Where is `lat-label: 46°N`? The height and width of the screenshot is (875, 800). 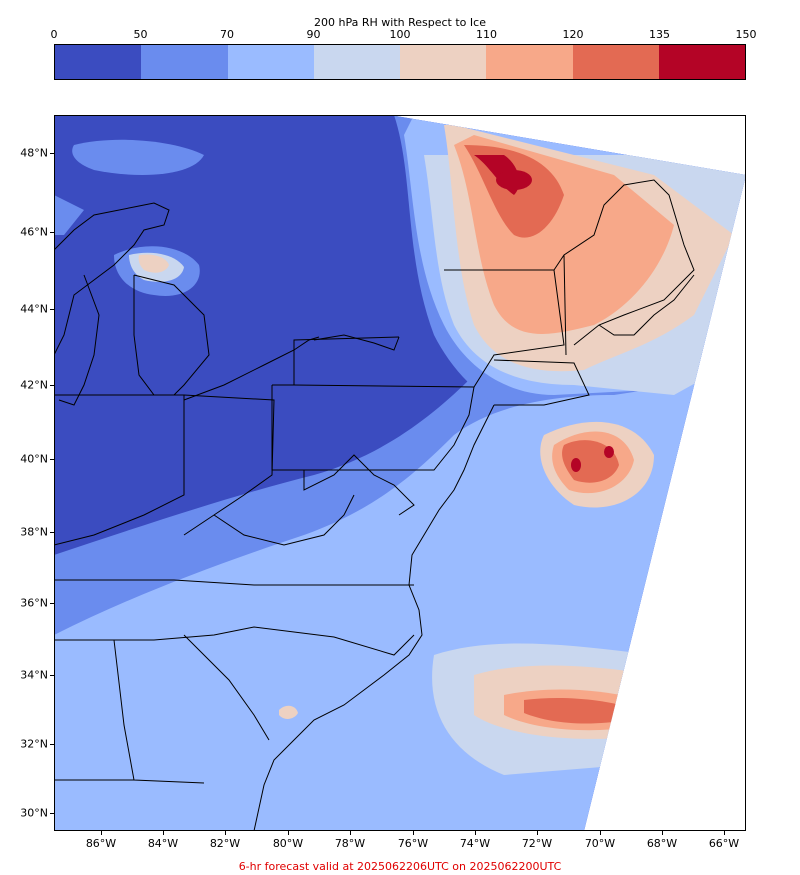
lat-label: 46°N is located at coordinates (34, 232).